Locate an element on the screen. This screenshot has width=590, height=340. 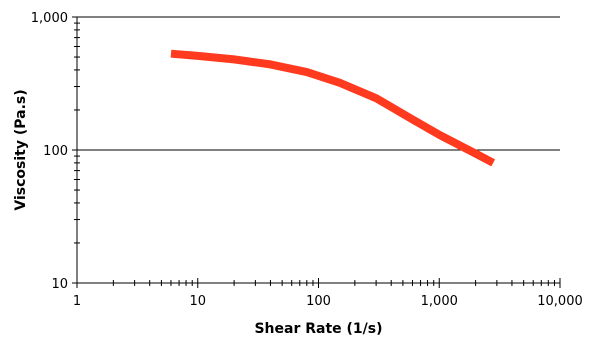
x-tick-label: 1,000 is located at coordinates (439, 301).